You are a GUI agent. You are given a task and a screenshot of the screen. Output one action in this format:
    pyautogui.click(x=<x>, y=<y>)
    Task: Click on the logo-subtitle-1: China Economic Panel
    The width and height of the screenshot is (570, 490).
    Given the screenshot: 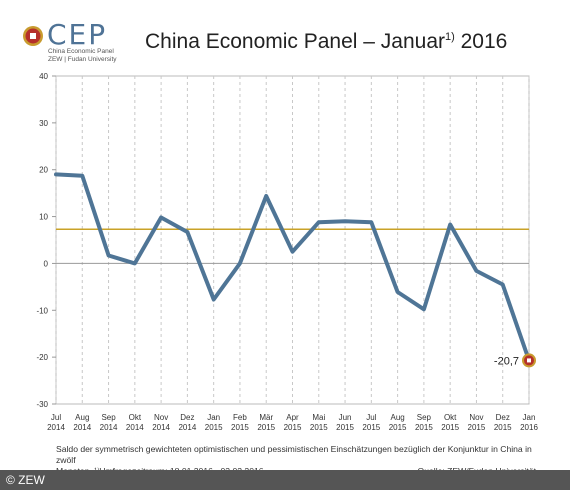 What is the action you would take?
    pyautogui.click(x=81, y=51)
    